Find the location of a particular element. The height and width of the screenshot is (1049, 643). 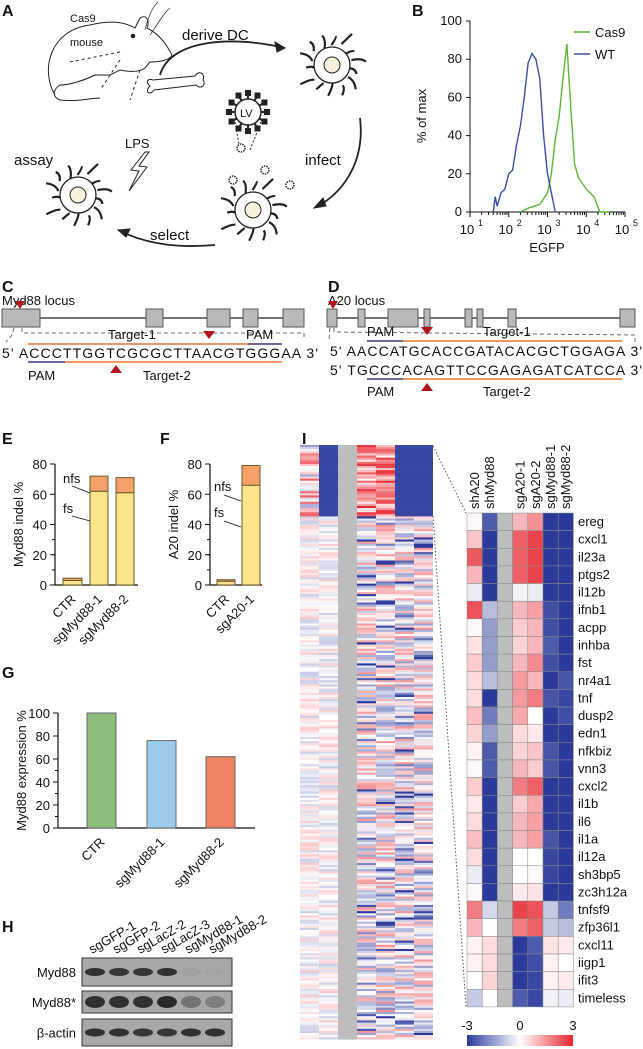

zoom-guide is located at coordinates (155, 335).